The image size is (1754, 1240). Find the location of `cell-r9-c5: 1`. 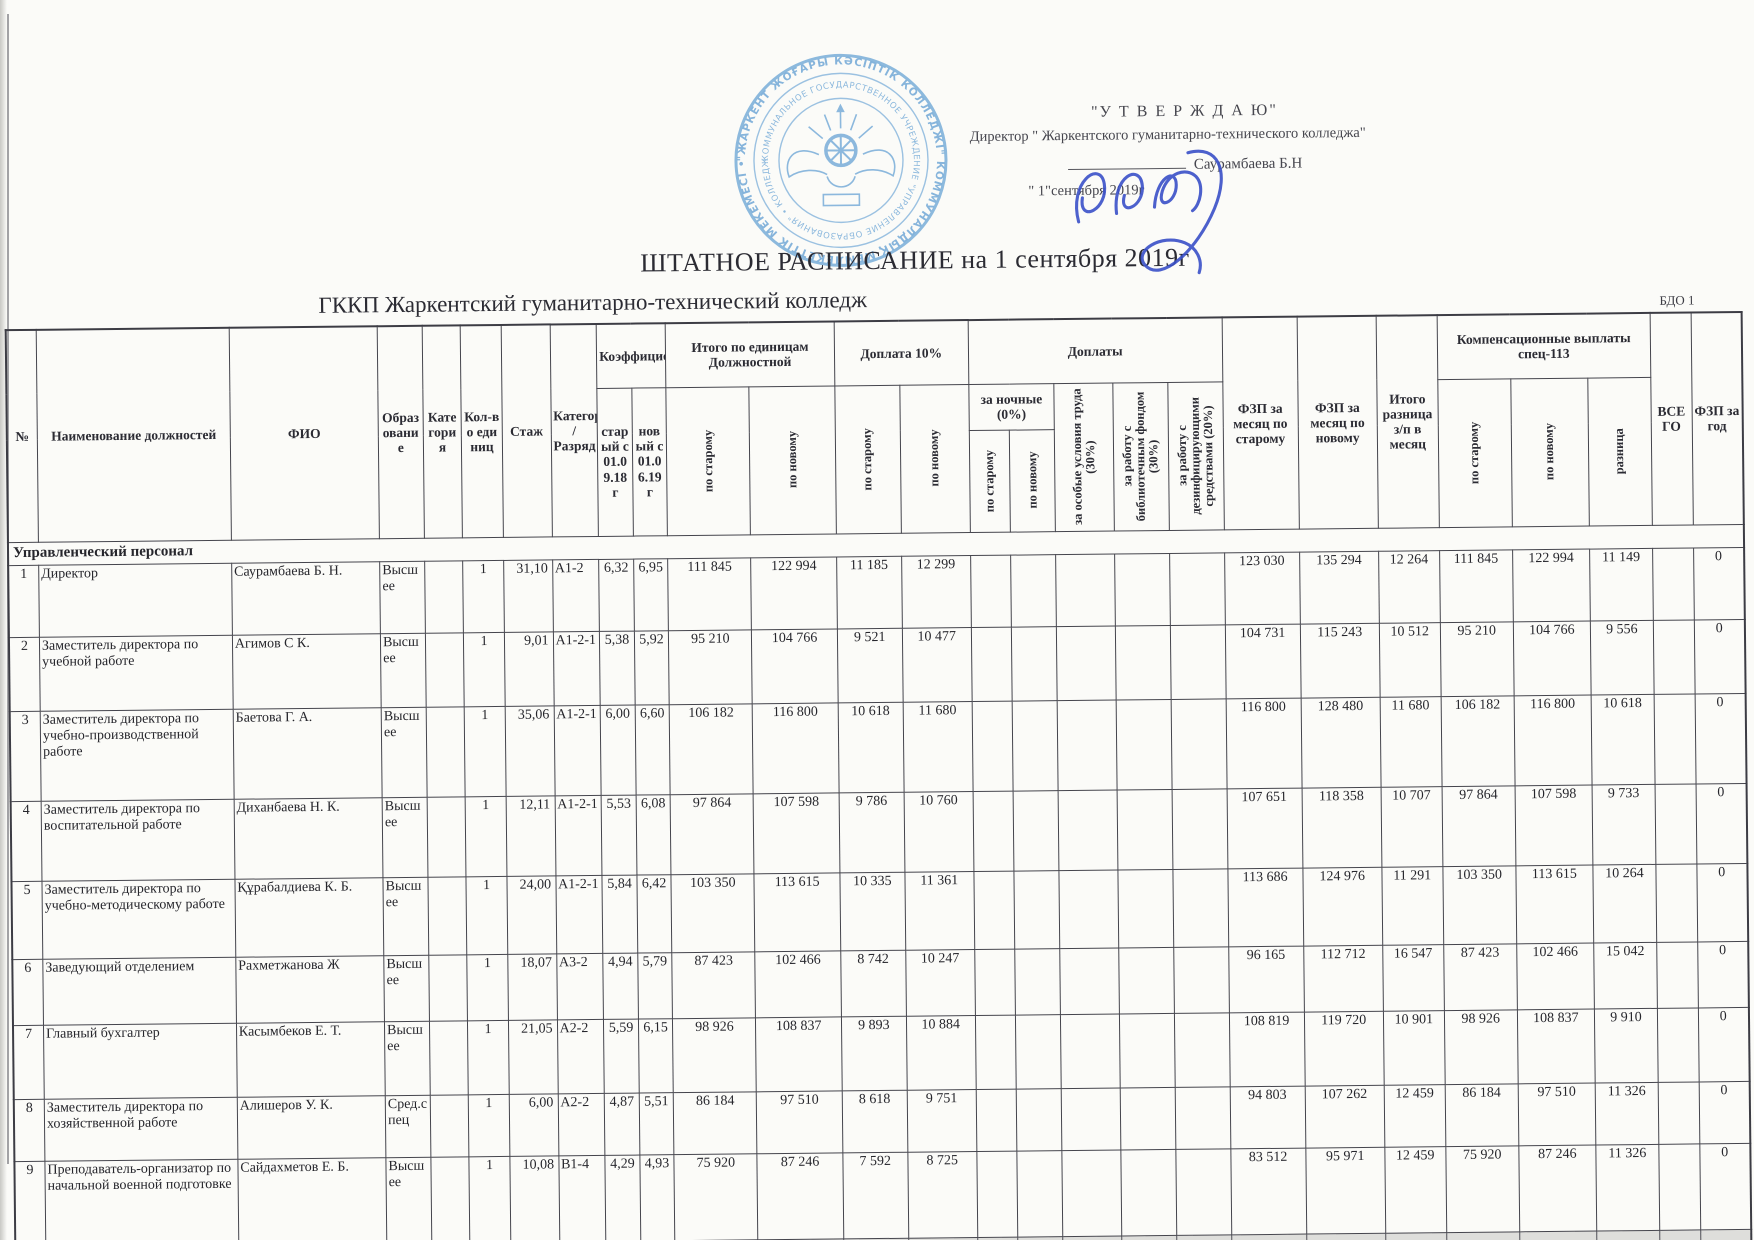

cell-r9-c5: 1 is located at coordinates (490, 1197).